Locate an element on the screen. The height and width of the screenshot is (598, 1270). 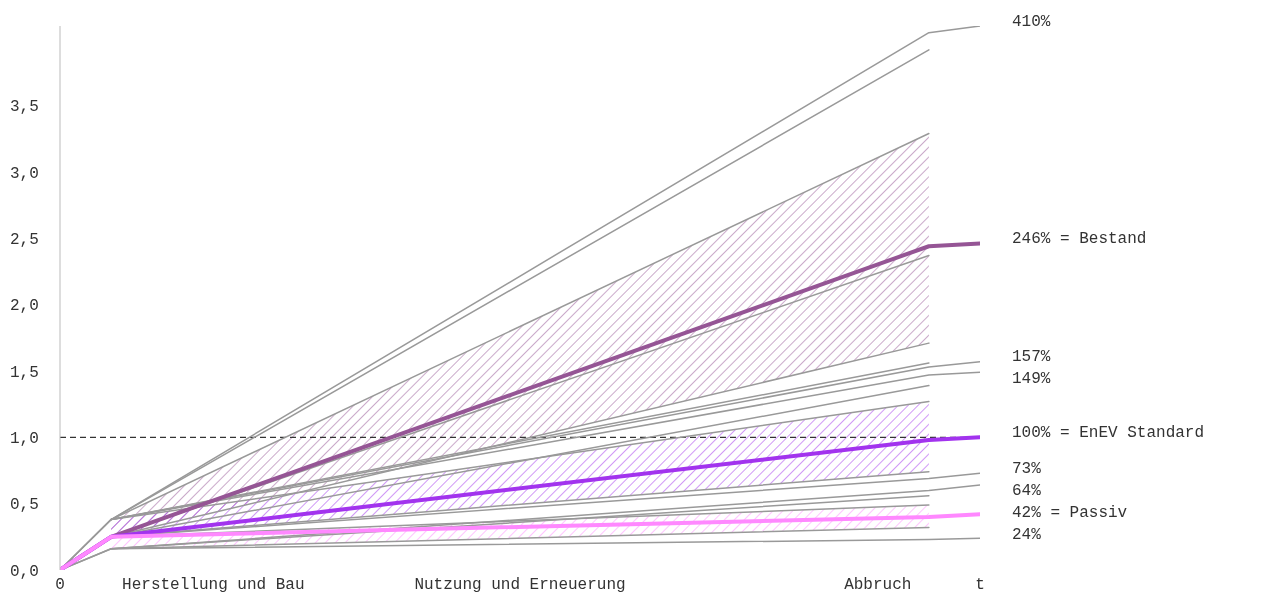
y-tick-label: 3,5 is located at coordinates (24, 107).